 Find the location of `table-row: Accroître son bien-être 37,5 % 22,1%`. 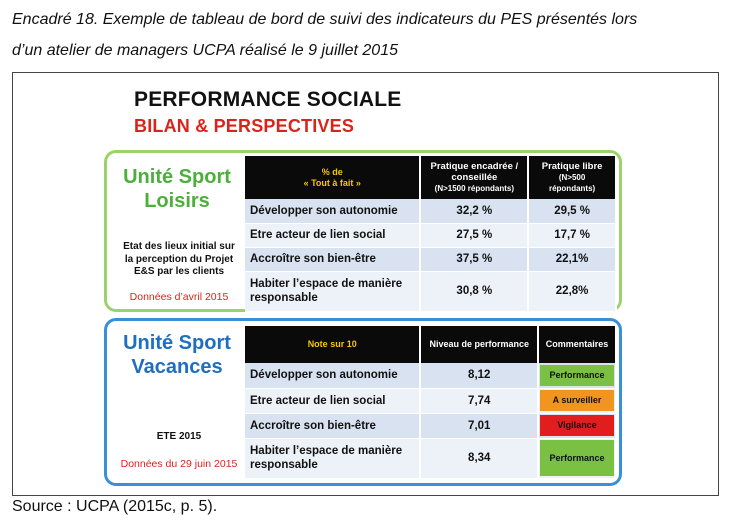

table-row: Accroître son bien-être 37,5 % 22,1% is located at coordinates (431, 259).